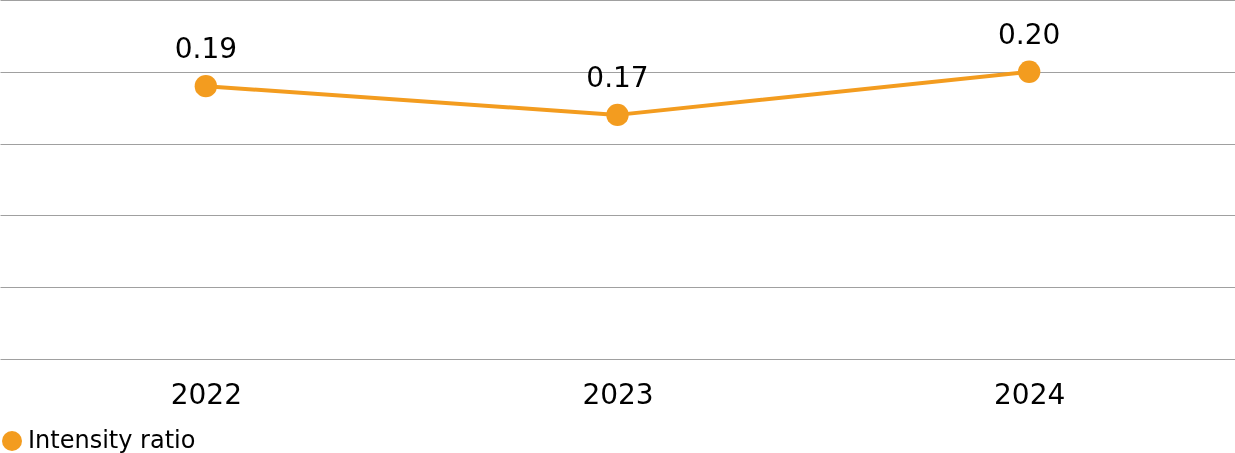 The height and width of the screenshot is (453, 1235). Describe the element at coordinates (618, 394) in the screenshot. I see `x-tick-label: 2023` at that location.